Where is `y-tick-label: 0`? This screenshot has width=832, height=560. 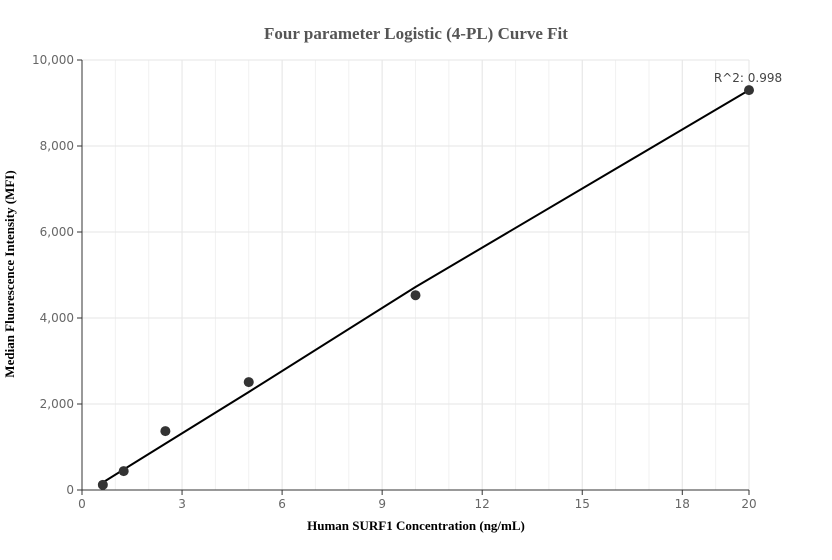 y-tick-label: 0 is located at coordinates (70, 490).